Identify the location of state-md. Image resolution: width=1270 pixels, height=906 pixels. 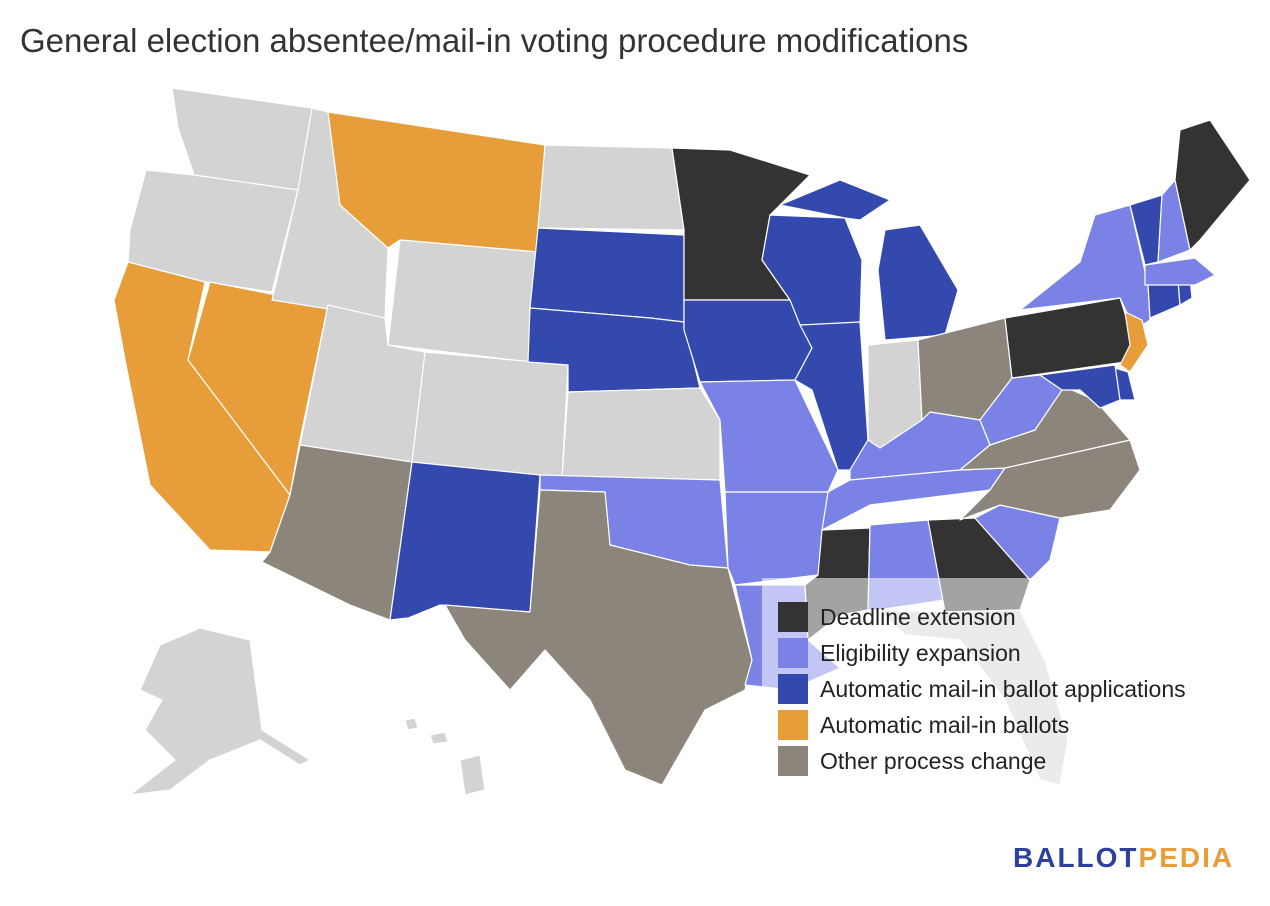
(1080, 386).